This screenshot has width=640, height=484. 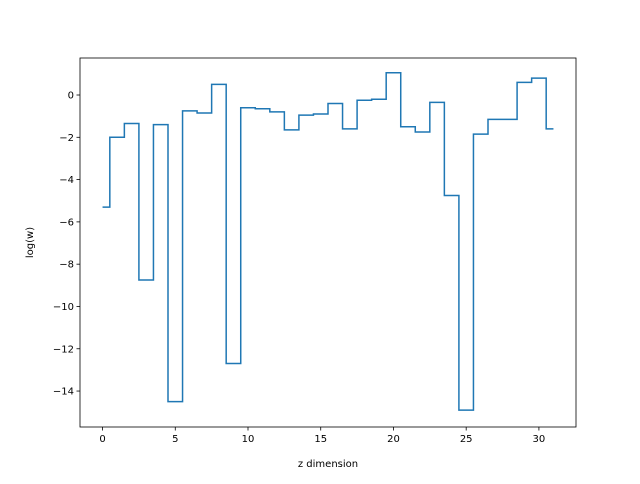 I want to click on y-tick-label: −14, so click(x=63, y=392).